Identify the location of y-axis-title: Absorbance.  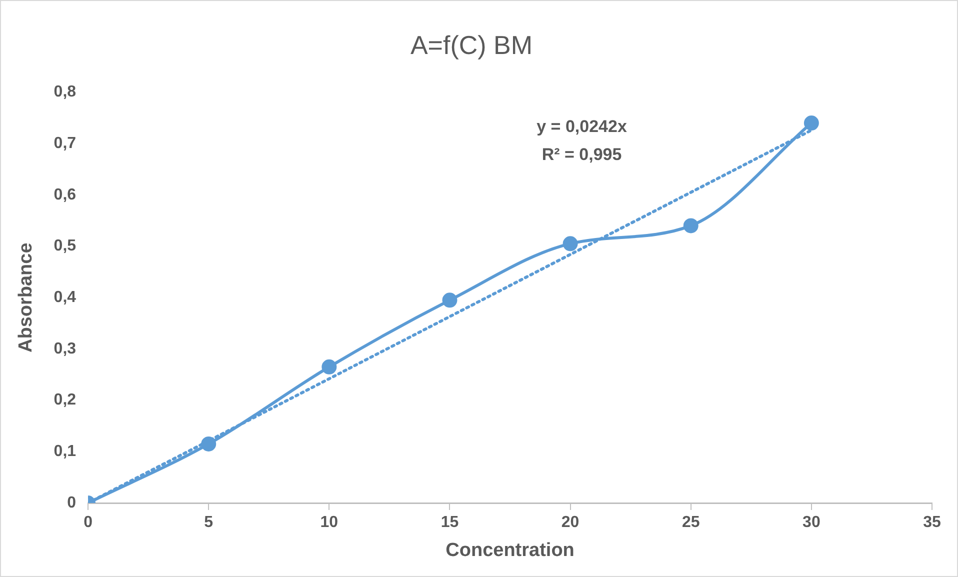
(26, 297).